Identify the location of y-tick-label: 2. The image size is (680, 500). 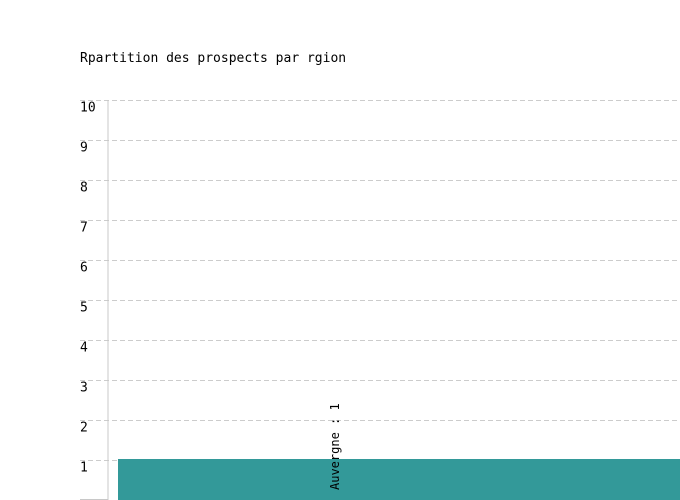
(84, 428).